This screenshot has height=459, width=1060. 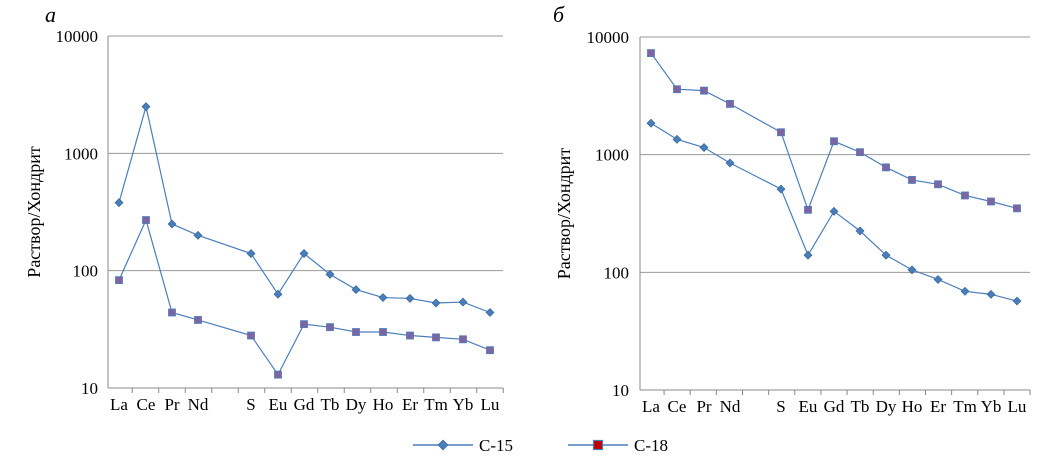 I want to click on panel-label: б, so click(x=559, y=14).